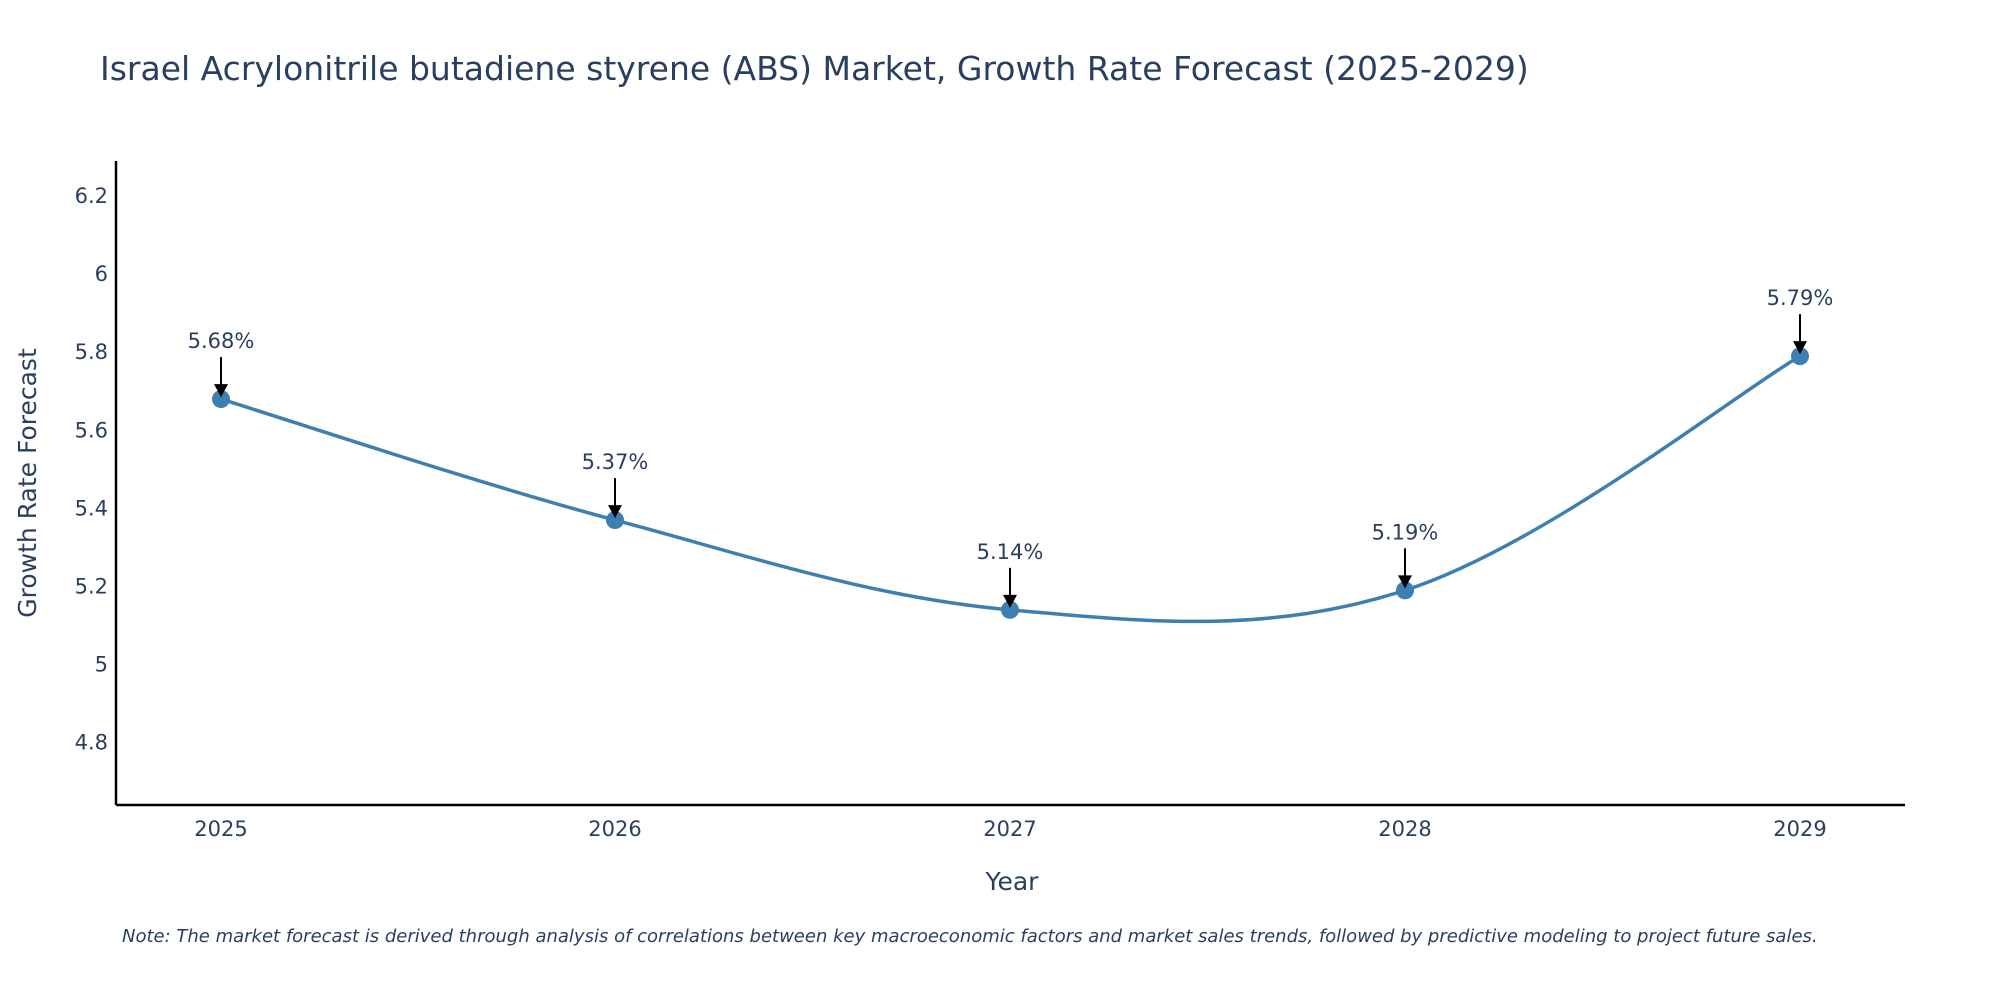 The width and height of the screenshot is (2000, 1000). Describe the element at coordinates (91, 508) in the screenshot. I see `y-tick-label: 5.4` at that location.